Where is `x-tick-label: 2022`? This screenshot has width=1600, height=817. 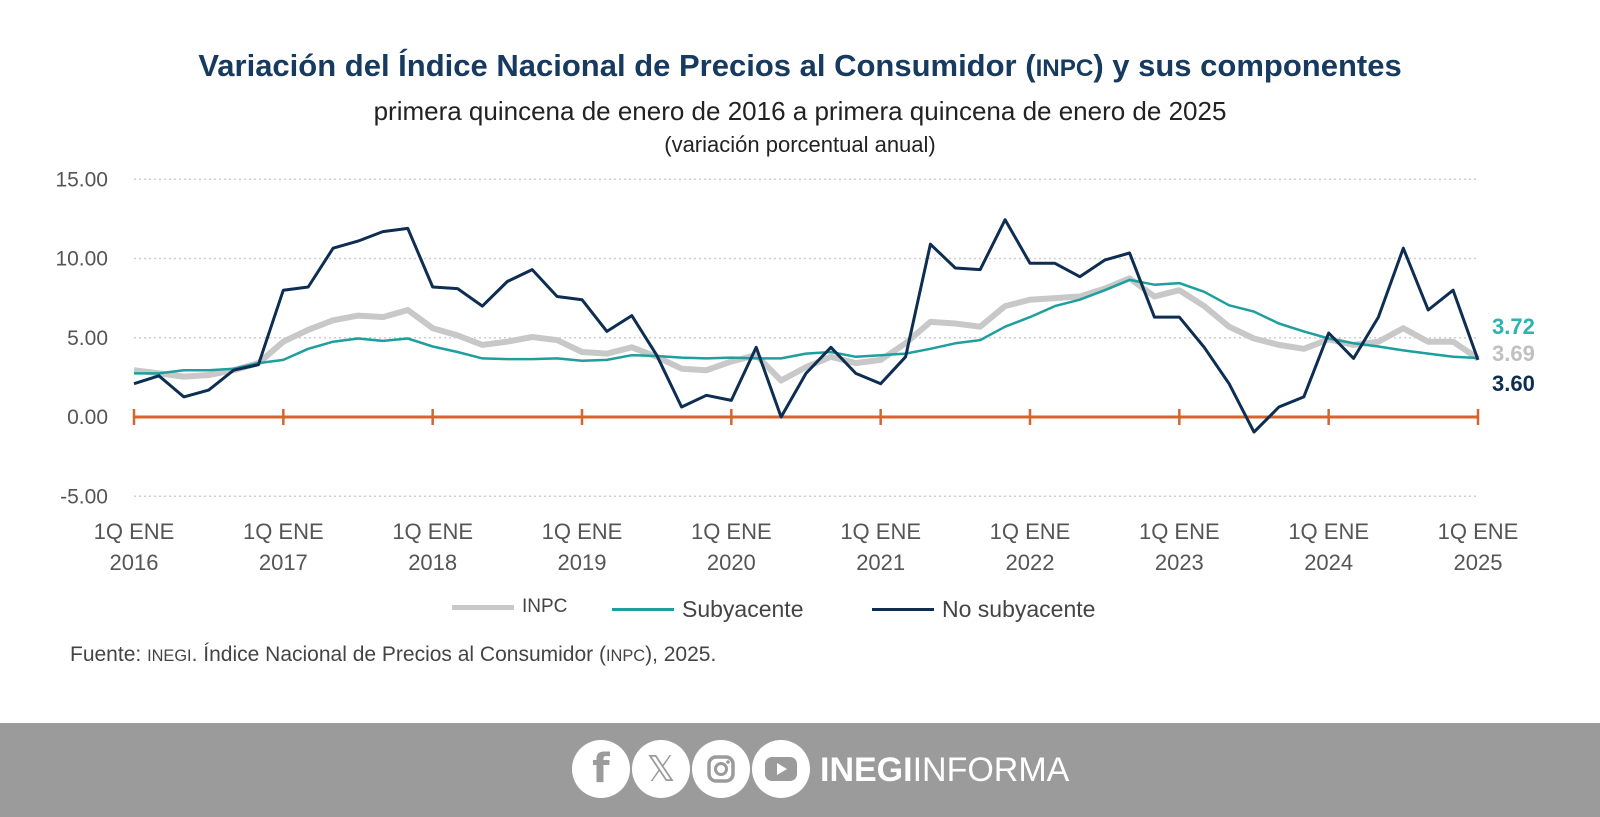
x-tick-label: 2022 is located at coordinates (1030, 562).